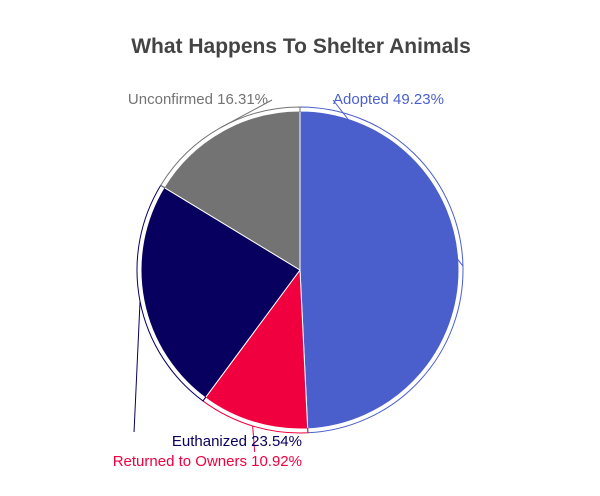 This screenshot has width=600, height=496. Describe the element at coordinates (256, 349) in the screenshot. I see `pie-slice-returned-to-owners` at that location.